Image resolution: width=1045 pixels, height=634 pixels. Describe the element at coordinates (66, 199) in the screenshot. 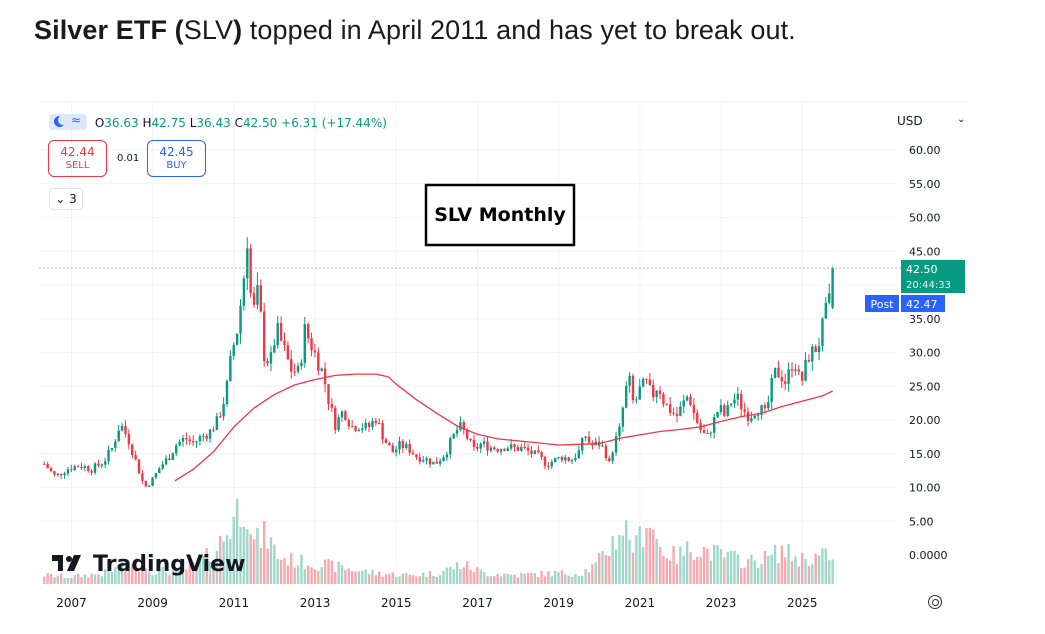

I see `indicators-collapse-button: ⌄ 3` at that location.